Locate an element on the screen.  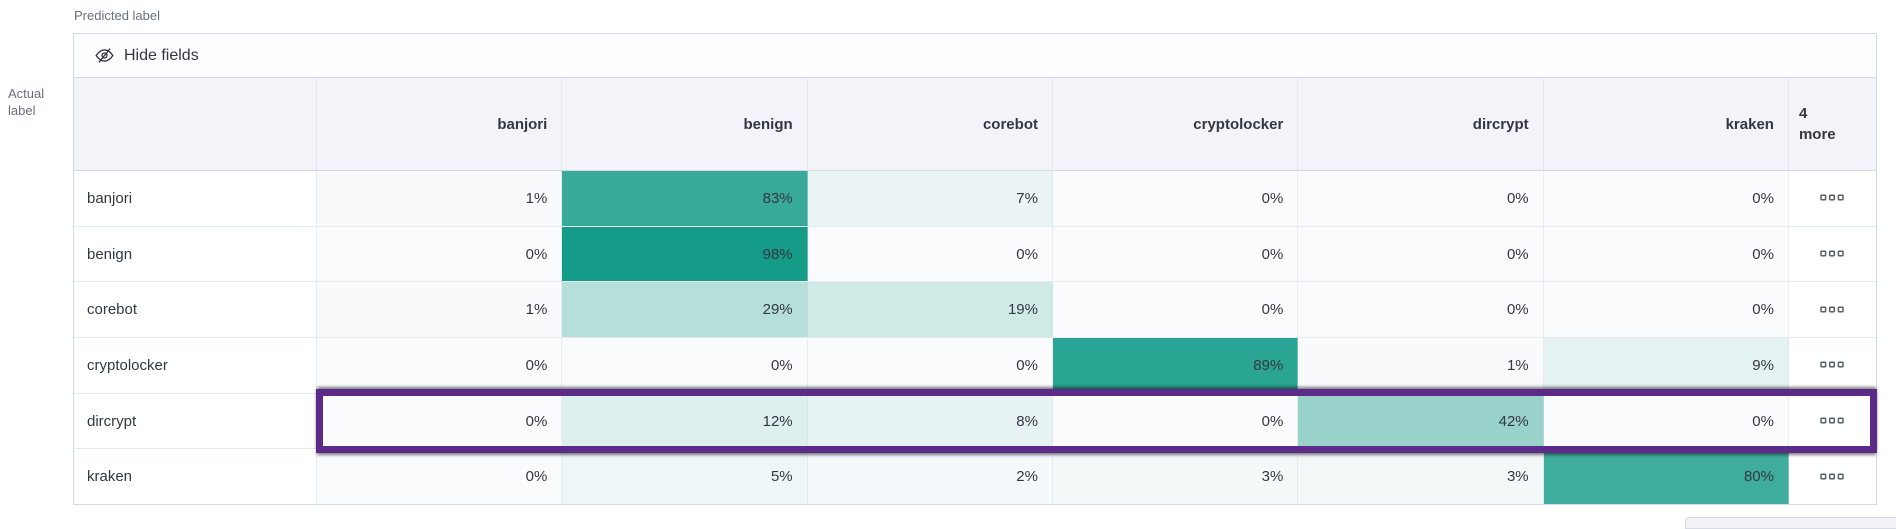
cell-banjori-kraken: 0% is located at coordinates (1666, 198).